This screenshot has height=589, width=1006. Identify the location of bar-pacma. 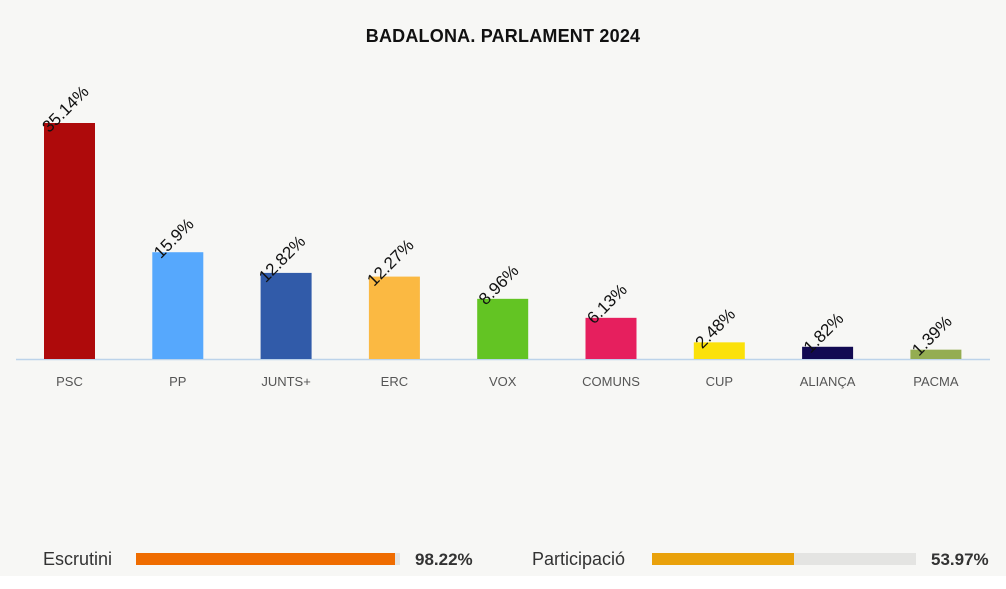
(936, 354).